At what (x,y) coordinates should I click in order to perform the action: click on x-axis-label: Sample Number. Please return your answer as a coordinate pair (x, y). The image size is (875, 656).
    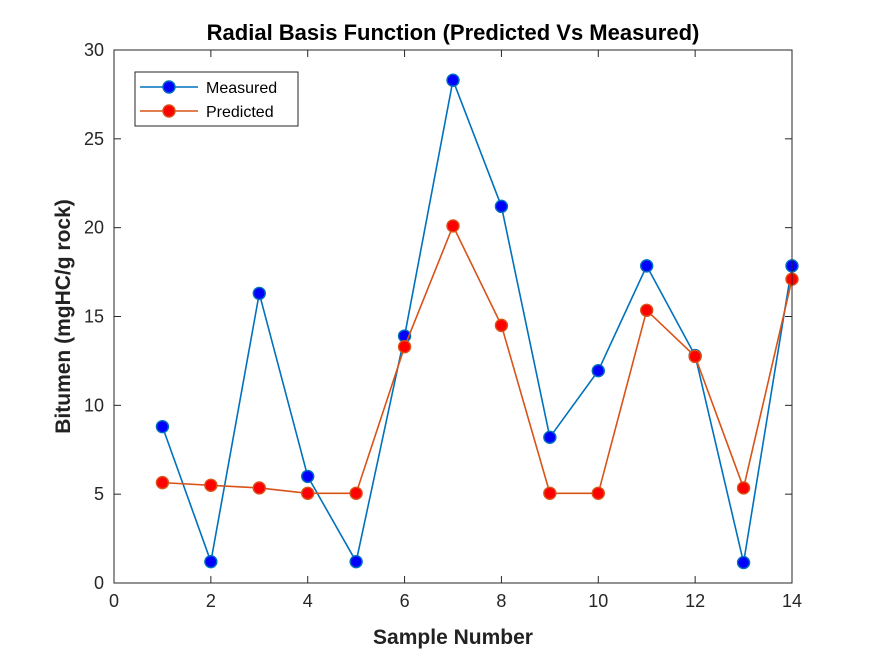
    Looking at the image, I should click on (453, 637).